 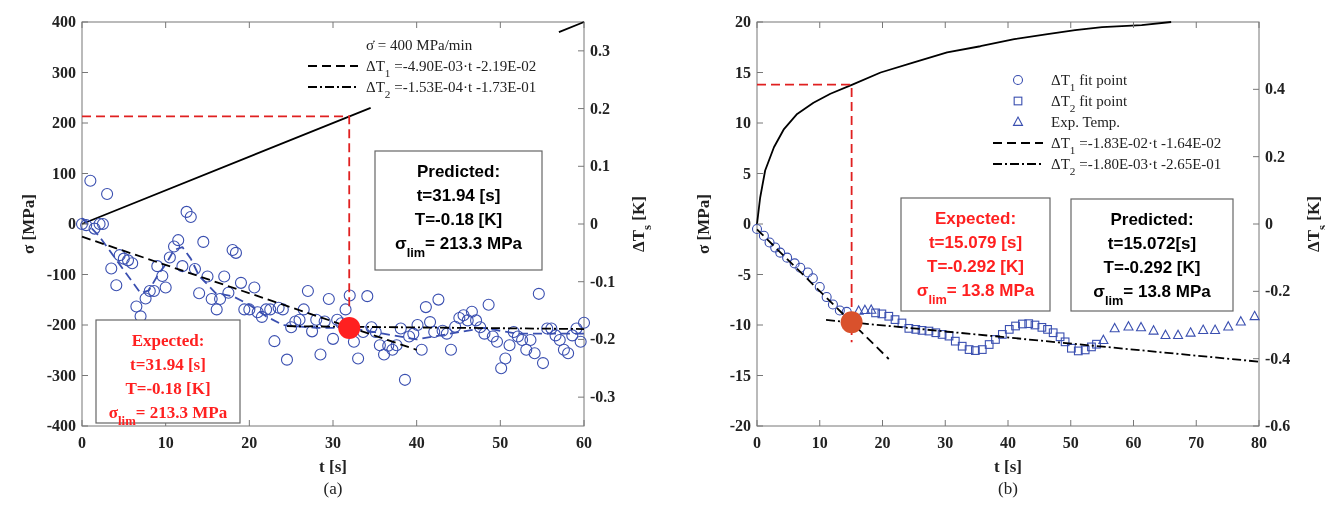 I want to click on y-axis-title: σ [MPa], so click(x=703, y=224).